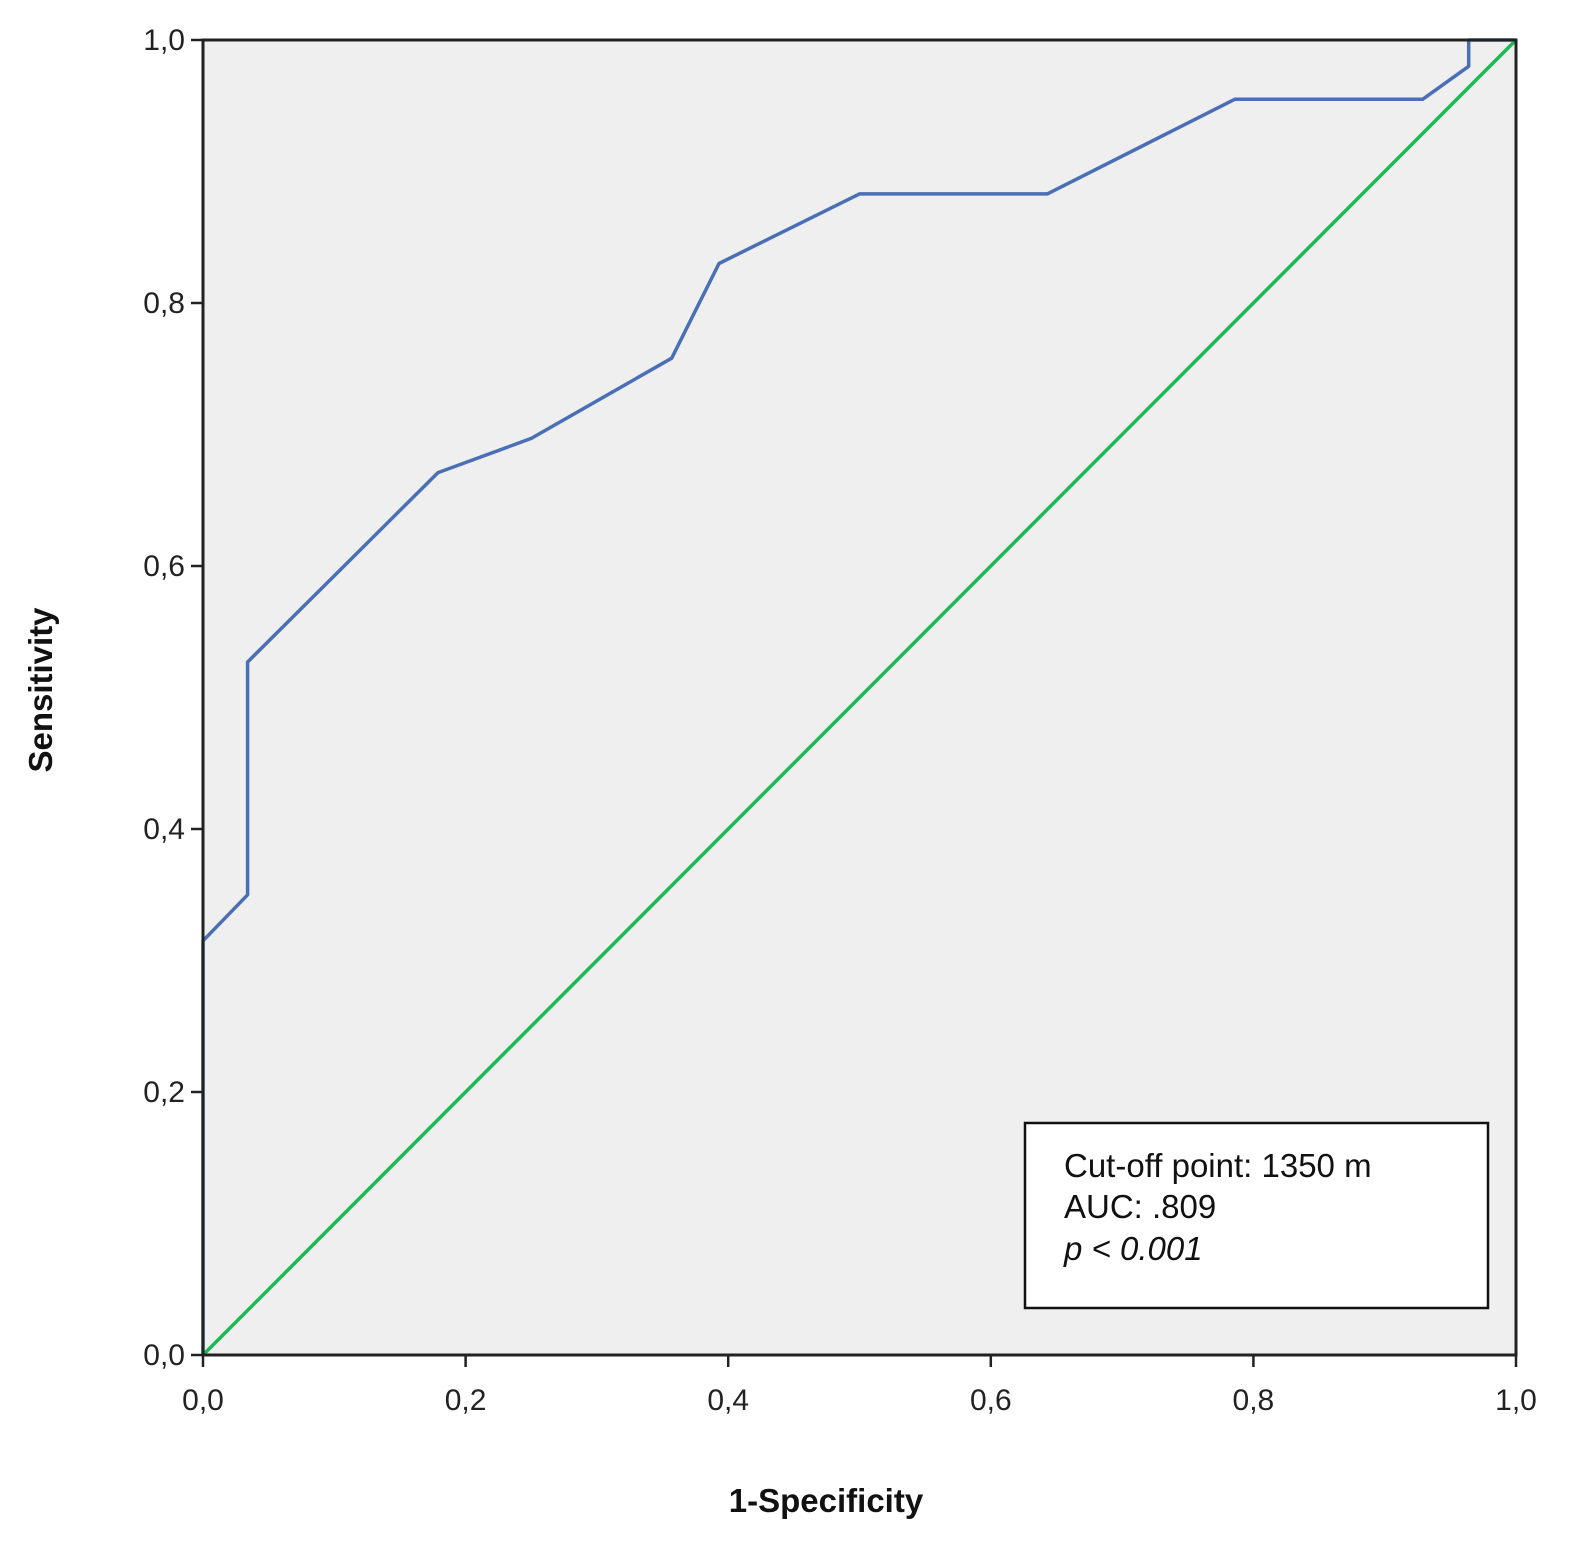 The width and height of the screenshot is (1577, 1555). Describe the element at coordinates (164, 1092) in the screenshot. I see `y-tick-label: 0,2` at that location.